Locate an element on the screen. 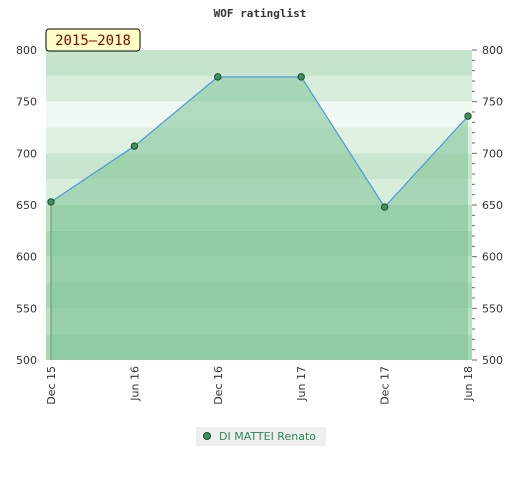  x-tick-label: Jun 16 is located at coordinates (134, 384).